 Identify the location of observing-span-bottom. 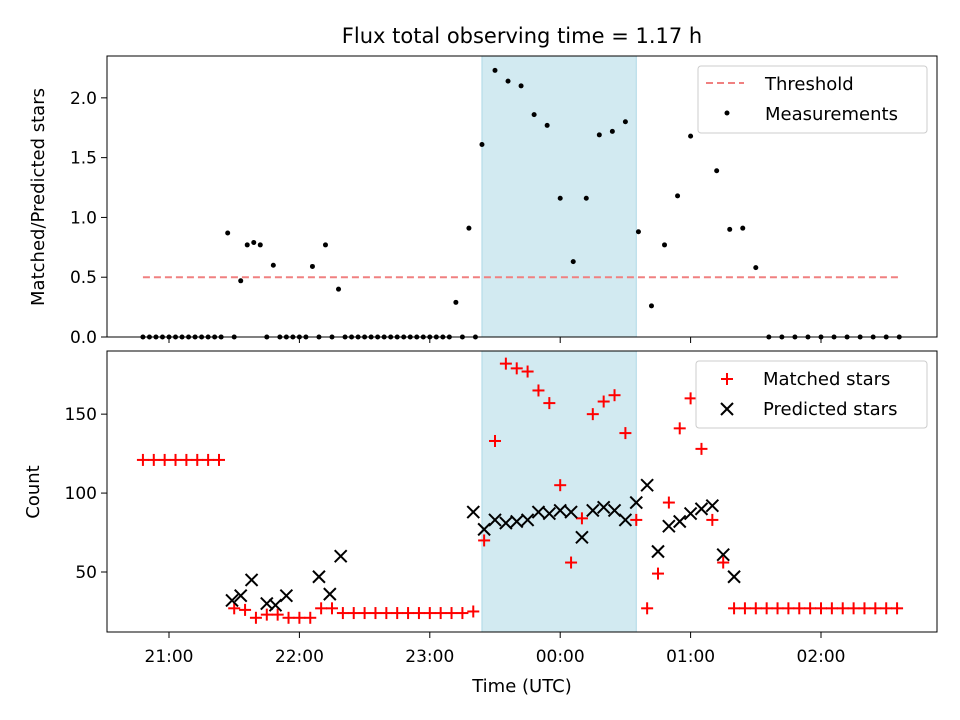
(559, 491).